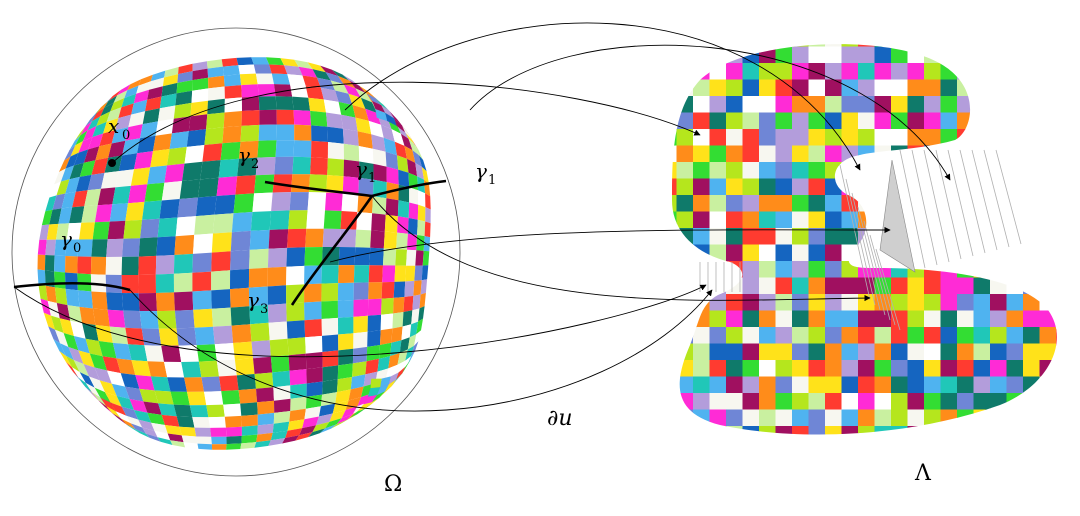 The width and height of the screenshot is (1080, 516). I want to click on omega-label: Ω, so click(393, 484).